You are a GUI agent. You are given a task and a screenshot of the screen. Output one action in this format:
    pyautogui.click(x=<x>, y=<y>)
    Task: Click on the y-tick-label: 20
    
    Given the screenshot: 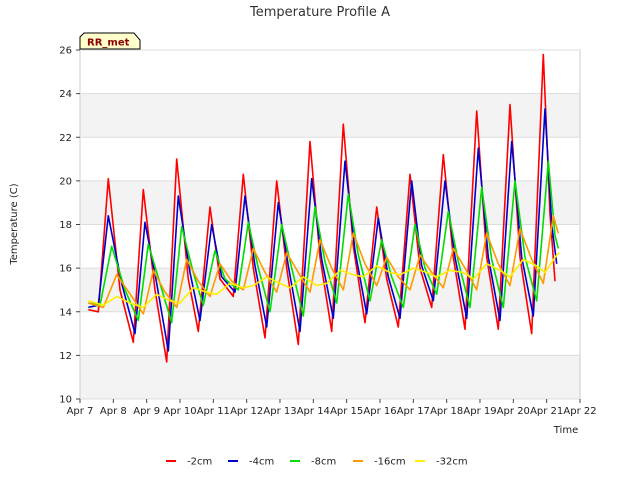 What is the action you would take?
    pyautogui.click(x=65, y=181)
    